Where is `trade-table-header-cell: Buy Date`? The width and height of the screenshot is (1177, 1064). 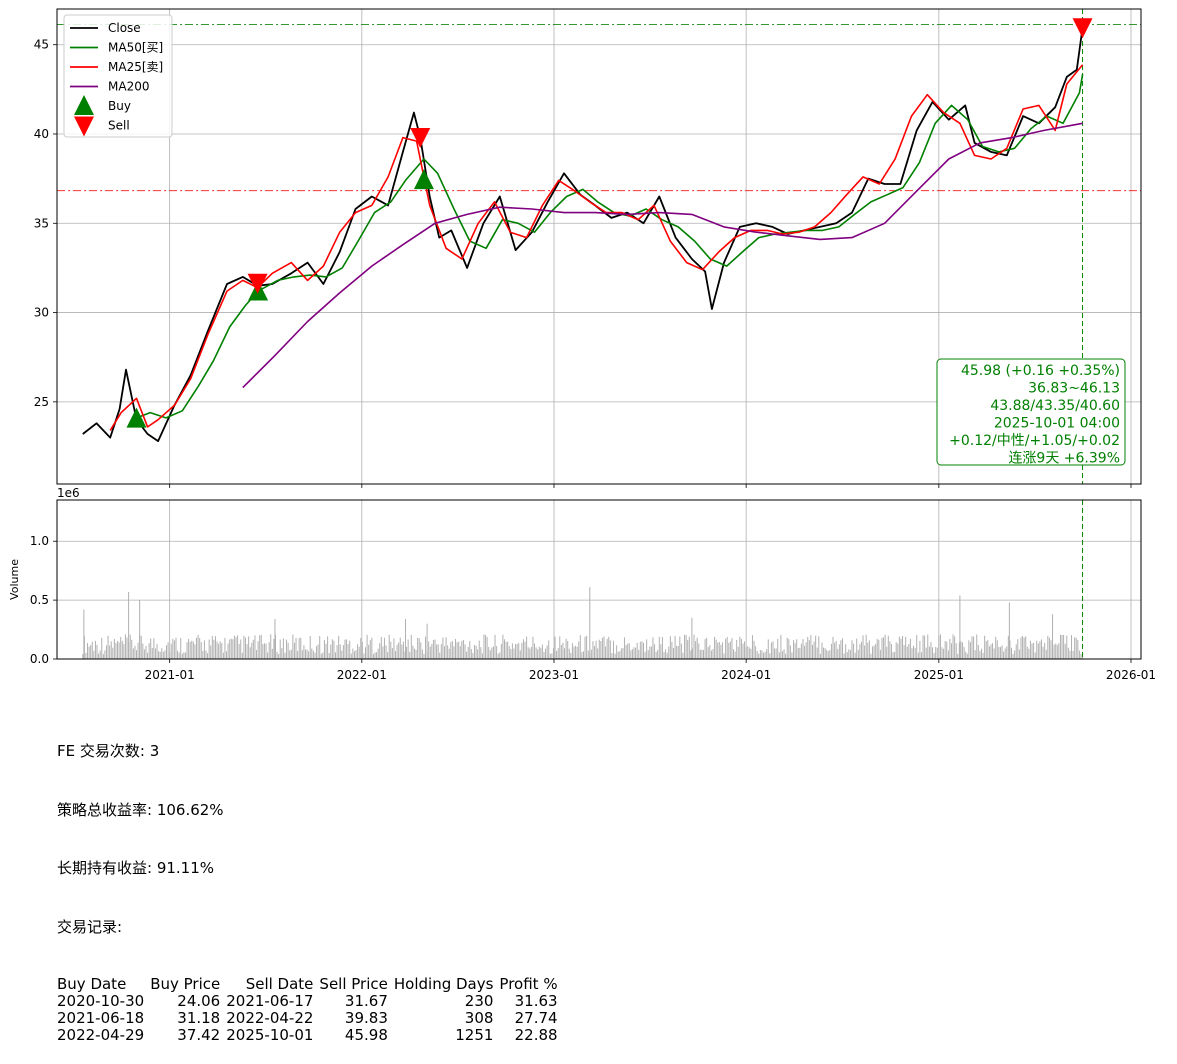
trade-table-header-cell: Buy Date is located at coordinates (92, 984).